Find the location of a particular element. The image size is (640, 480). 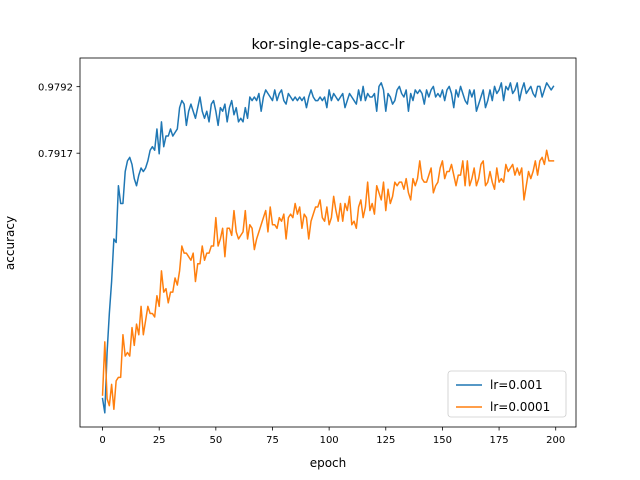

legend-box is located at coordinates (507, 394).